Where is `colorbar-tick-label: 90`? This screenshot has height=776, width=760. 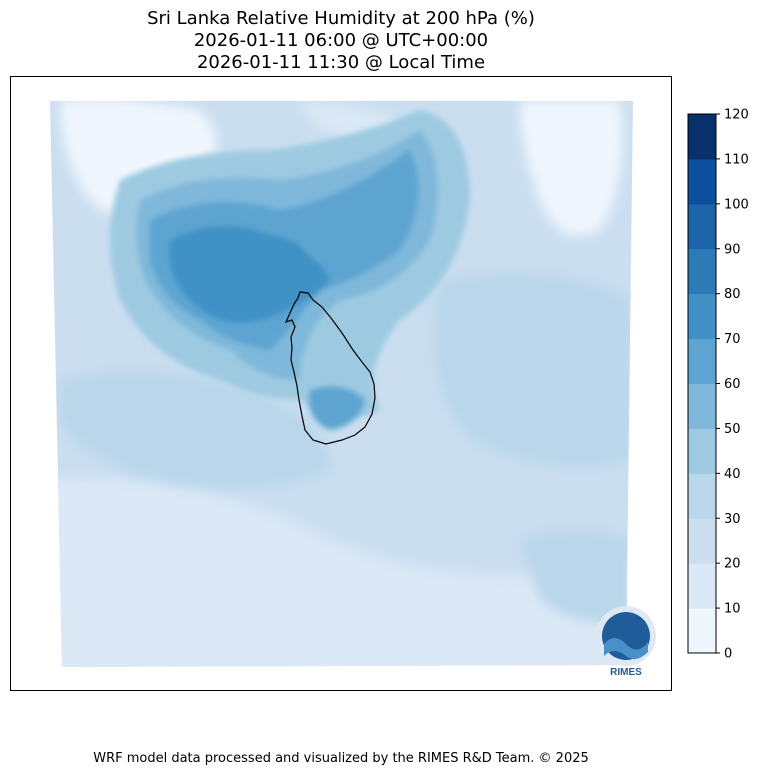 colorbar-tick-label: 90 is located at coordinates (732, 249).